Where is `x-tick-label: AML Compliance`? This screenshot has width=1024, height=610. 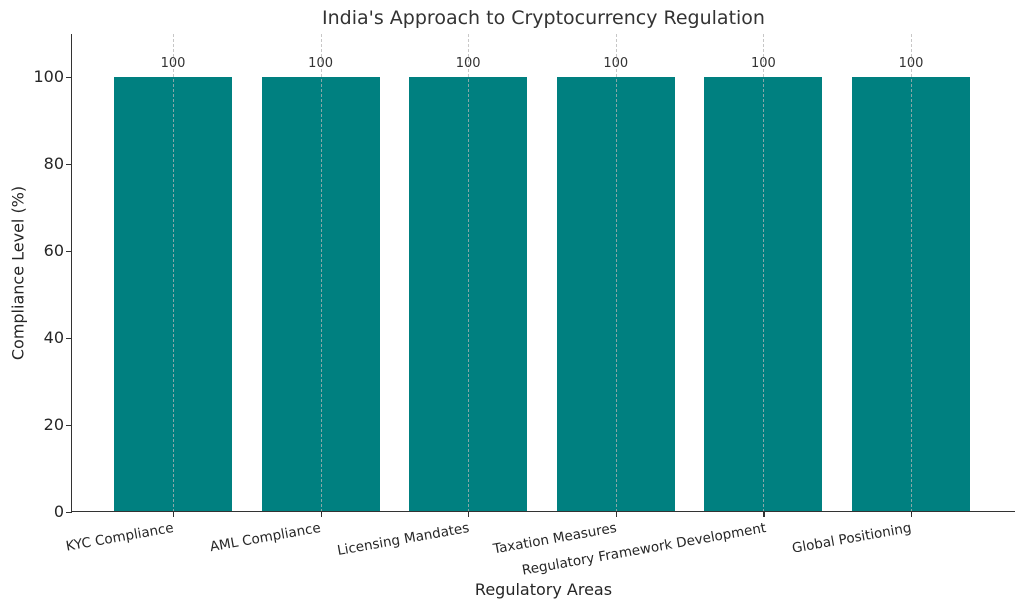 x-tick-label: AML Compliance is located at coordinates (266, 538).